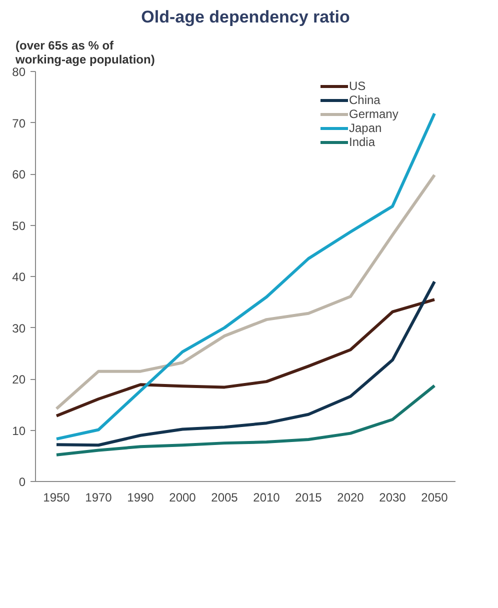 This screenshot has width=498, height=608. What do you see at coordinates (245, 420) in the screenshot?
I see `line-series` at bounding box center [245, 420].